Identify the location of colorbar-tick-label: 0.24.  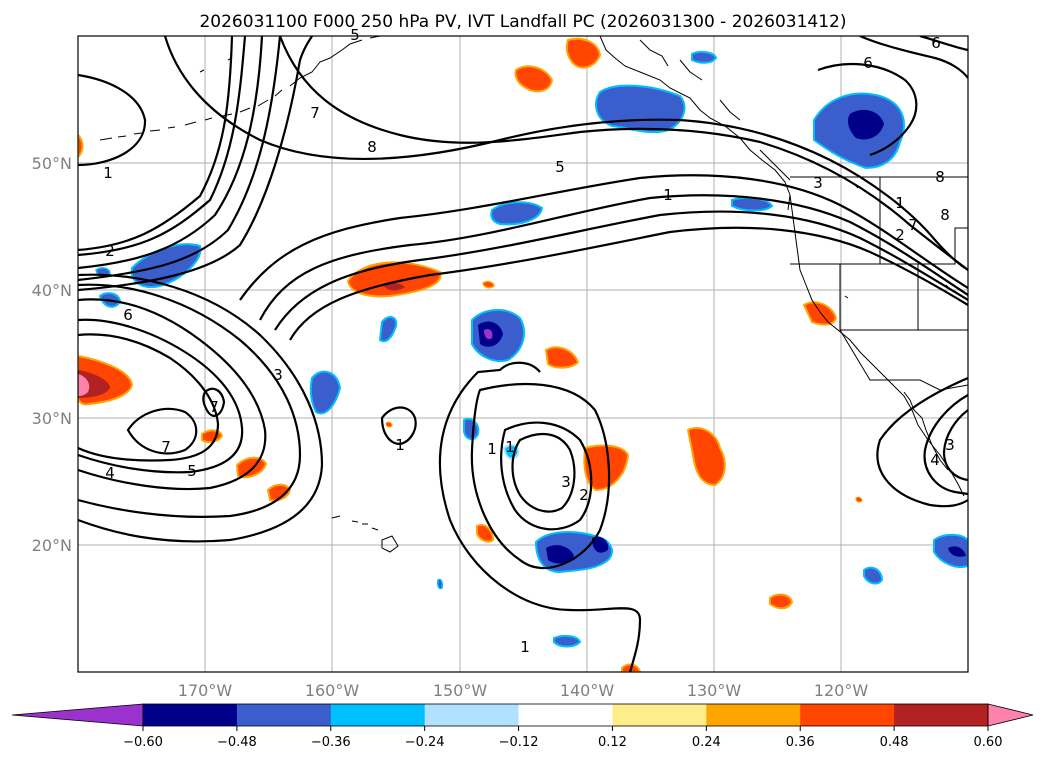
(706, 742).